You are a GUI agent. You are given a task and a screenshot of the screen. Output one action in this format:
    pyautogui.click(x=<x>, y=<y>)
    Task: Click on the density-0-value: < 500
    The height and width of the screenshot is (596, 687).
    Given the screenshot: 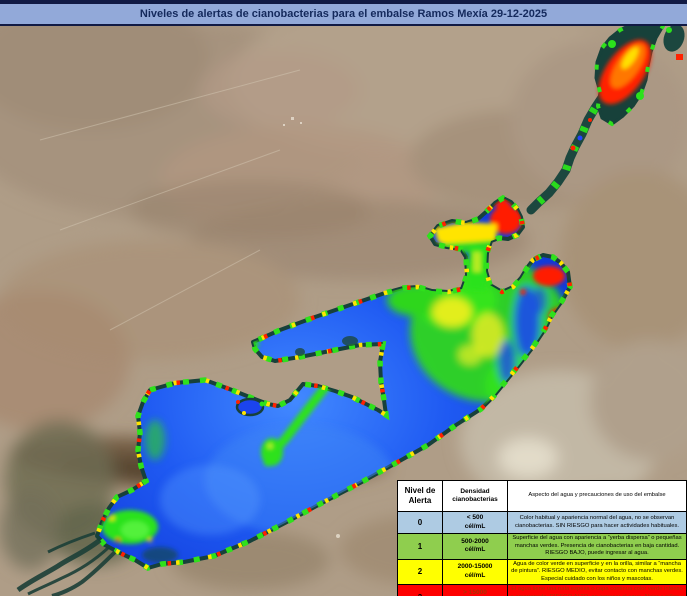 What is the action you would take?
    pyautogui.click(x=475, y=518)
    